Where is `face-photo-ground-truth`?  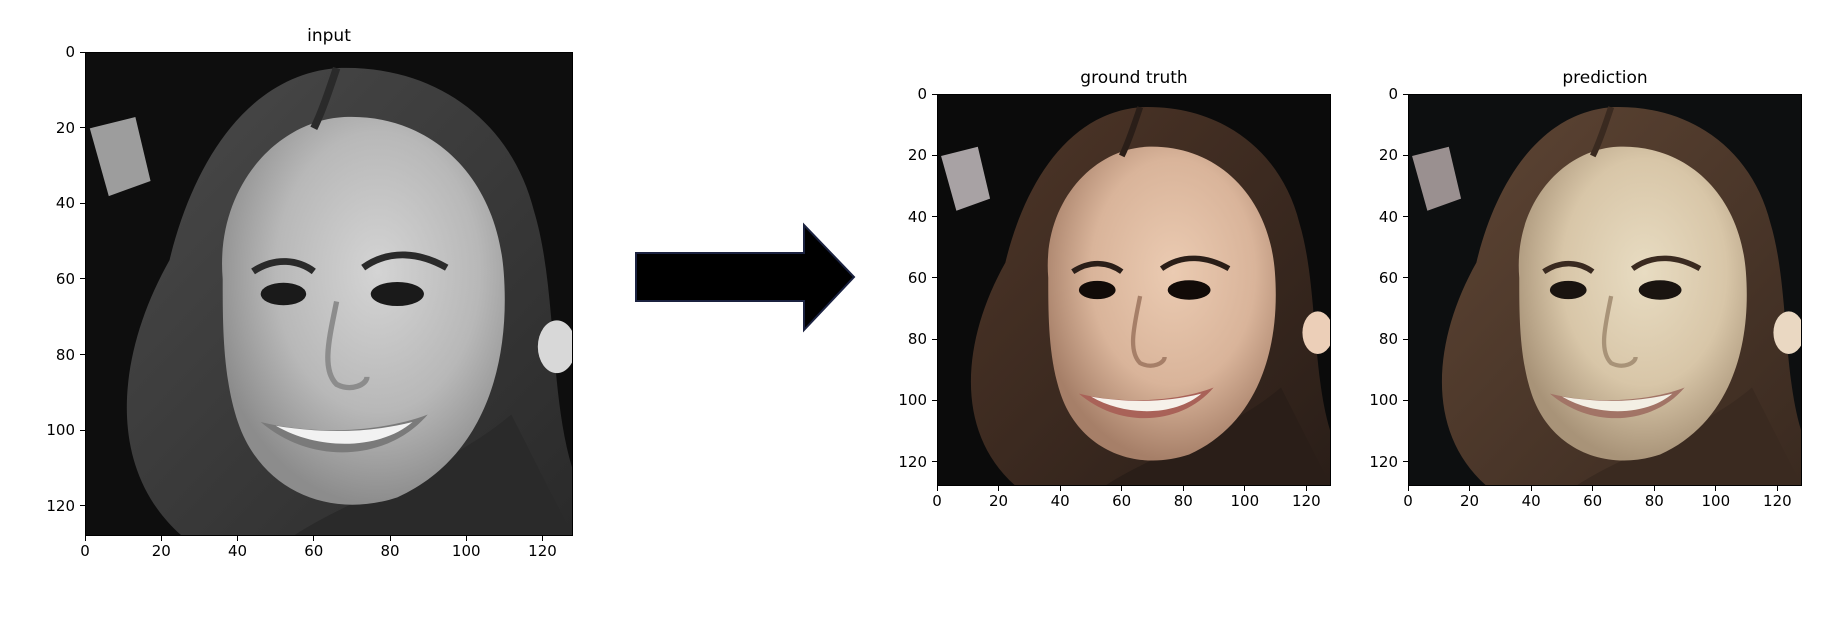
face-photo-ground-truth is located at coordinates (1134, 290).